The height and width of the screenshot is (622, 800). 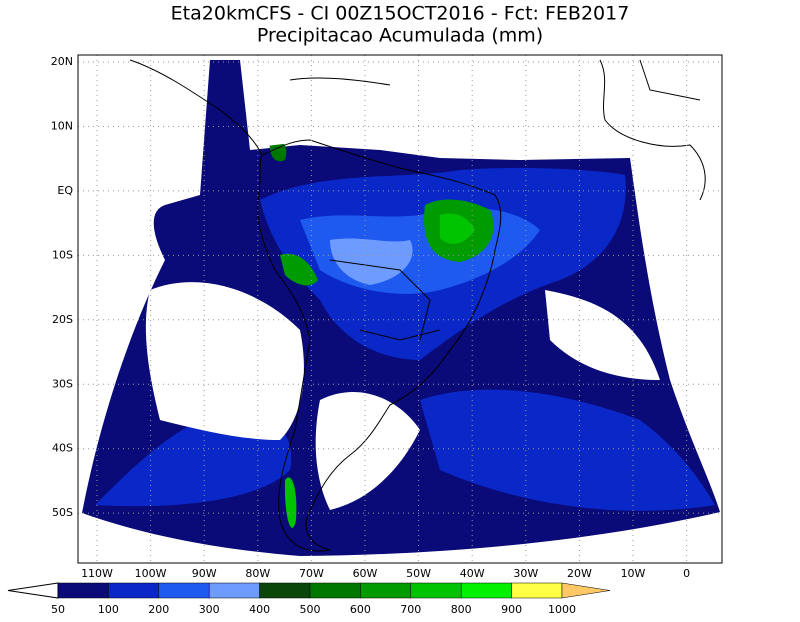 What do you see at coordinates (62, 448) in the screenshot?
I see `lat-label: 40S` at bounding box center [62, 448].